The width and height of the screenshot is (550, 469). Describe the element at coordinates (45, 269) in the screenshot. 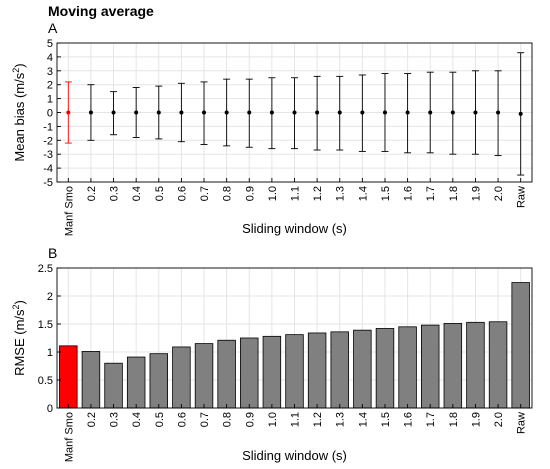

I see `y-tick-label: 2.5` at that location.